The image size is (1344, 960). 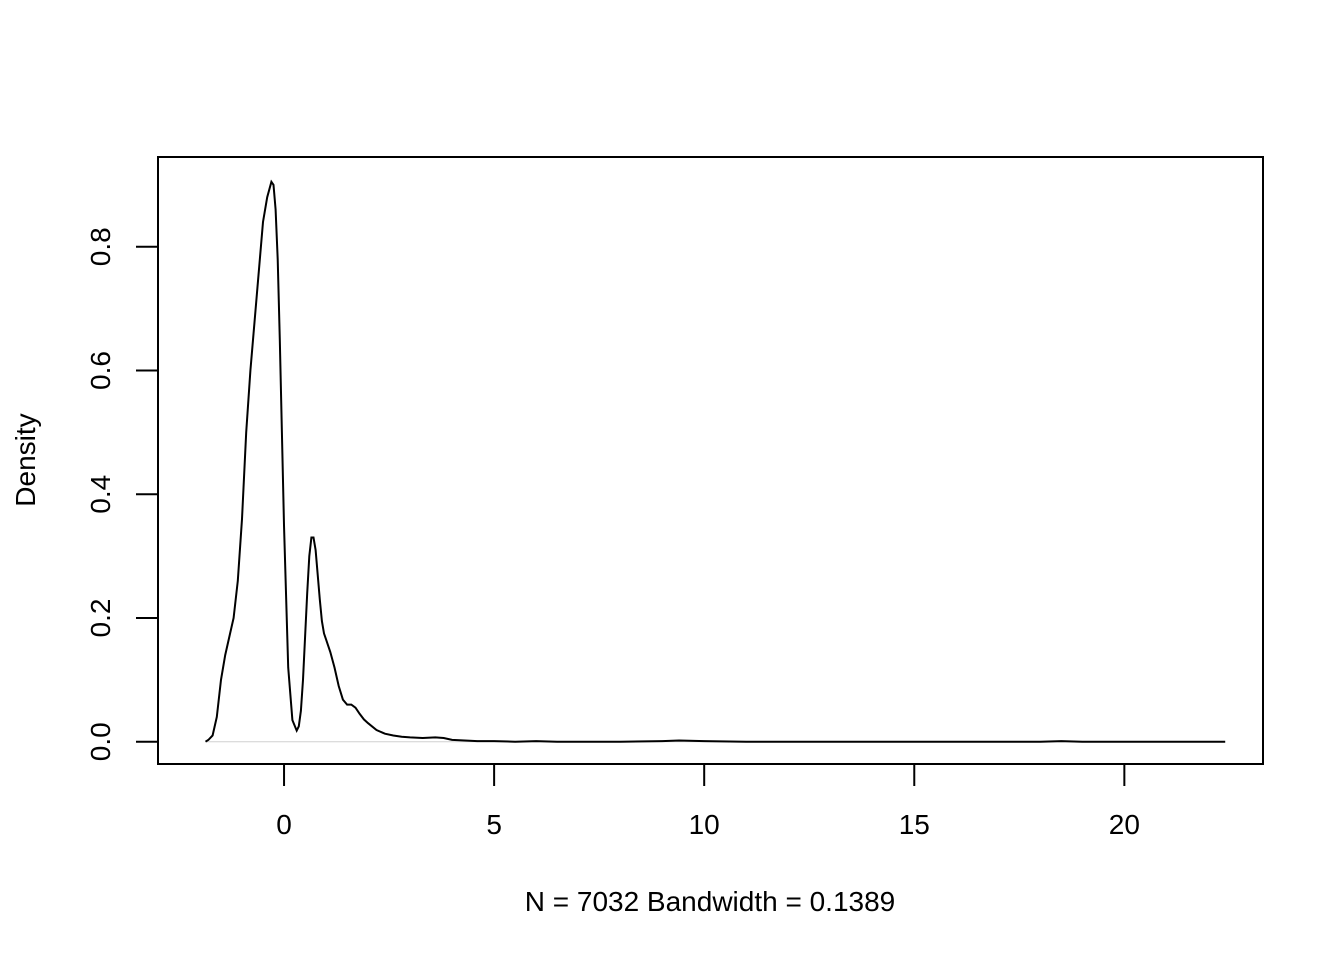 I want to click on y-tick-label: 0.0, so click(x=100, y=741).